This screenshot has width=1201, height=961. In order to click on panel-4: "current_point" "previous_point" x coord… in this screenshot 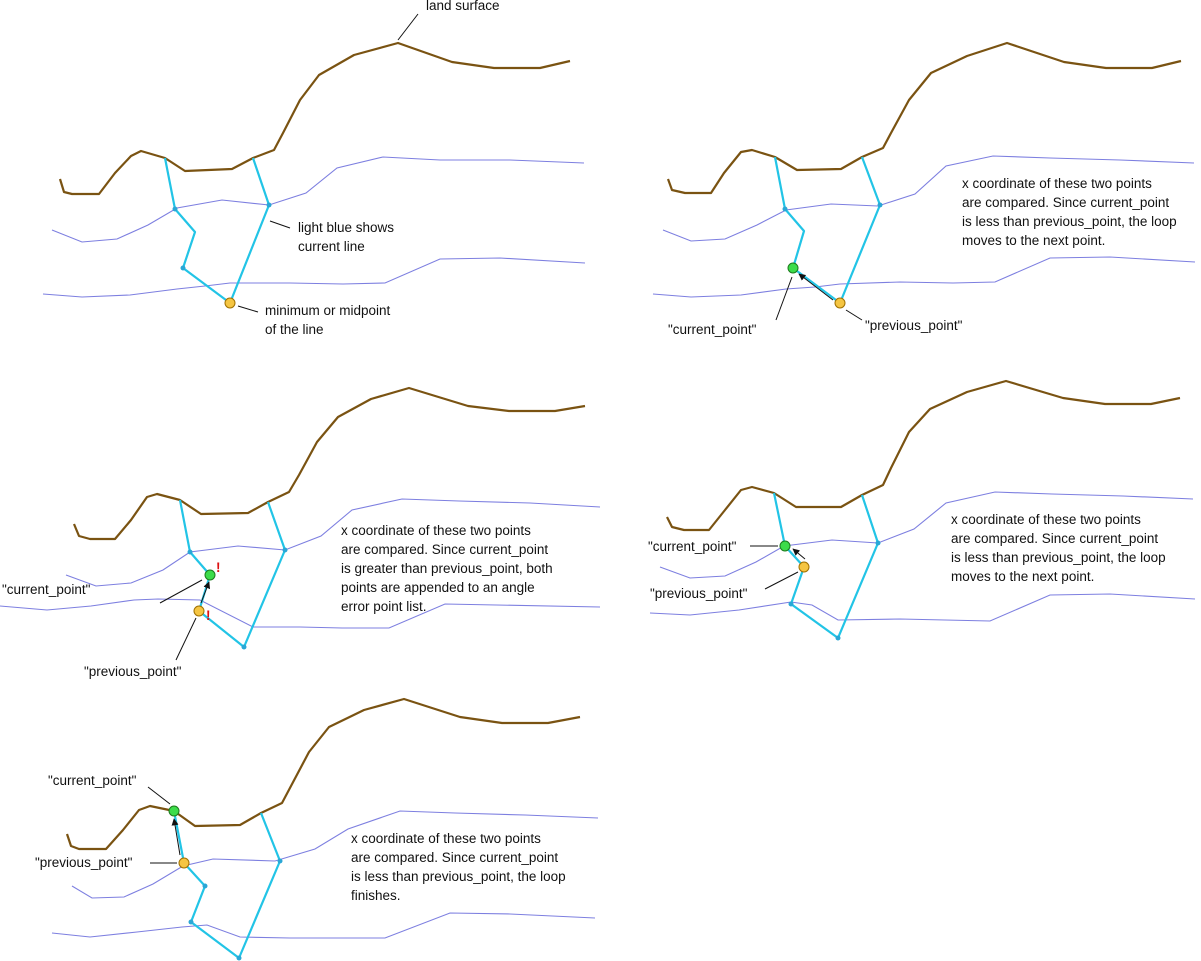, I will do `click(922, 510)`.